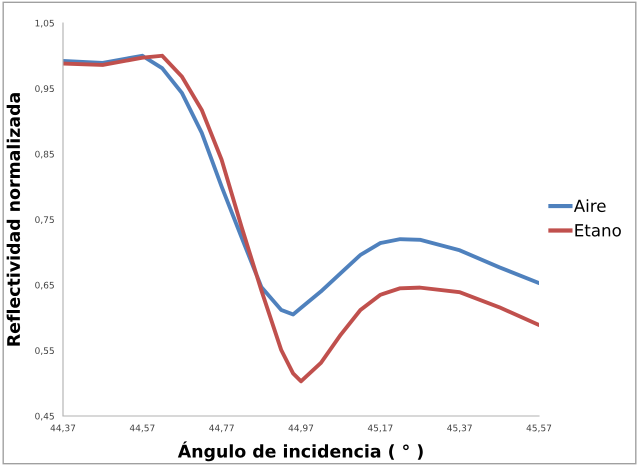 The height and width of the screenshot is (466, 639). I want to click on y-tick-label: 0,95, so click(44, 89).